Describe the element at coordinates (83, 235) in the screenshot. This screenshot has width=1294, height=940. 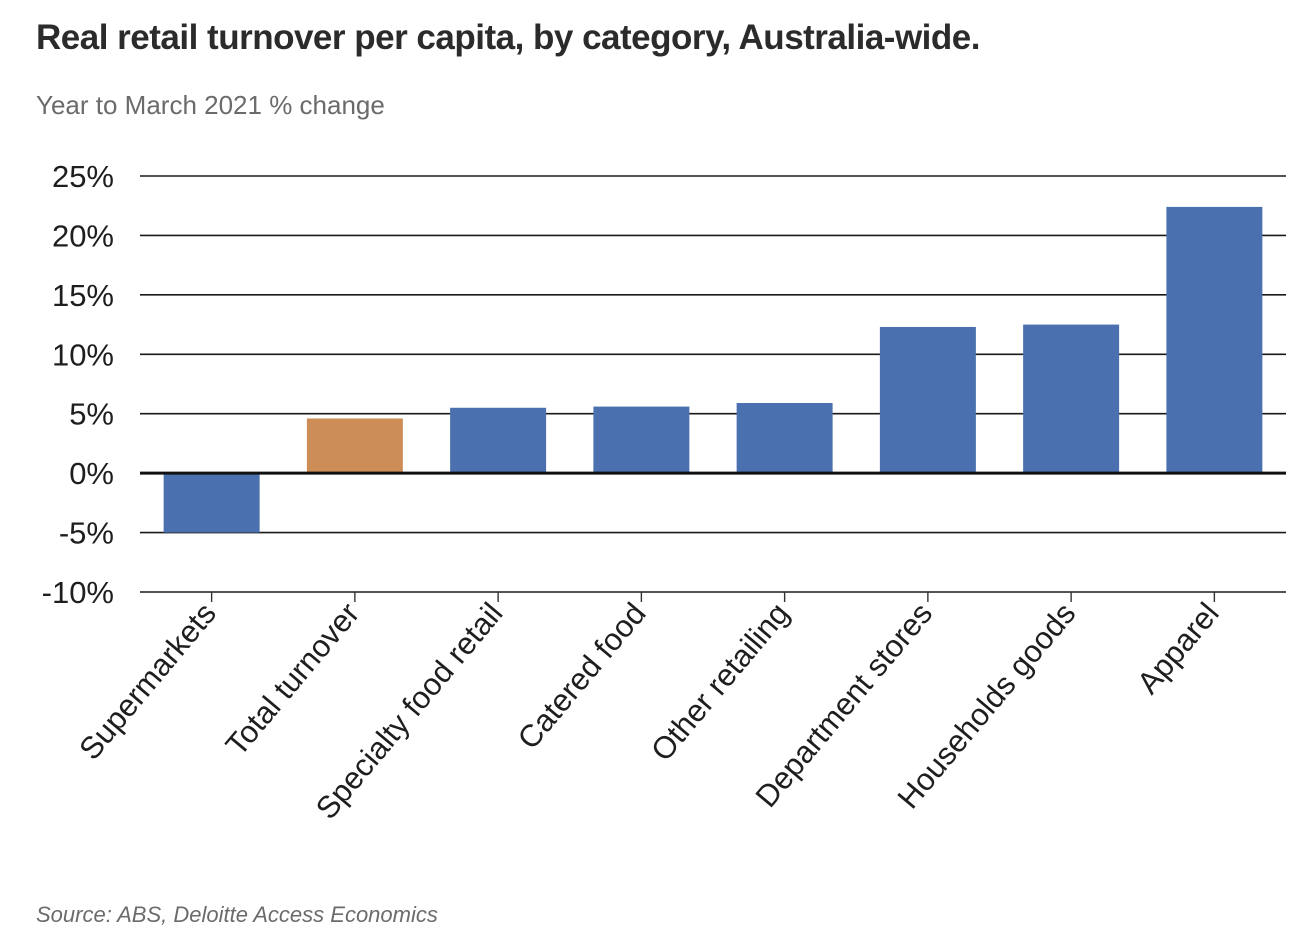
I see `y-tick-label: 20%` at that location.